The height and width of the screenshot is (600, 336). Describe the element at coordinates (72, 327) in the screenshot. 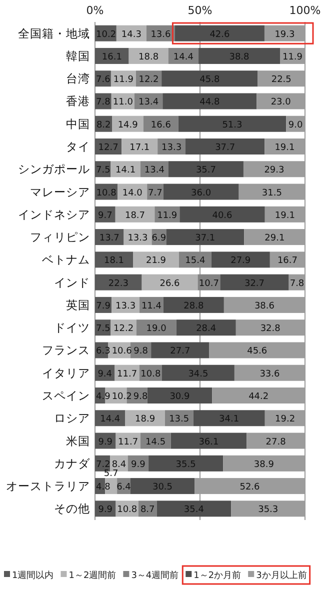

I see `y-tick-label: ドイツ` at that location.